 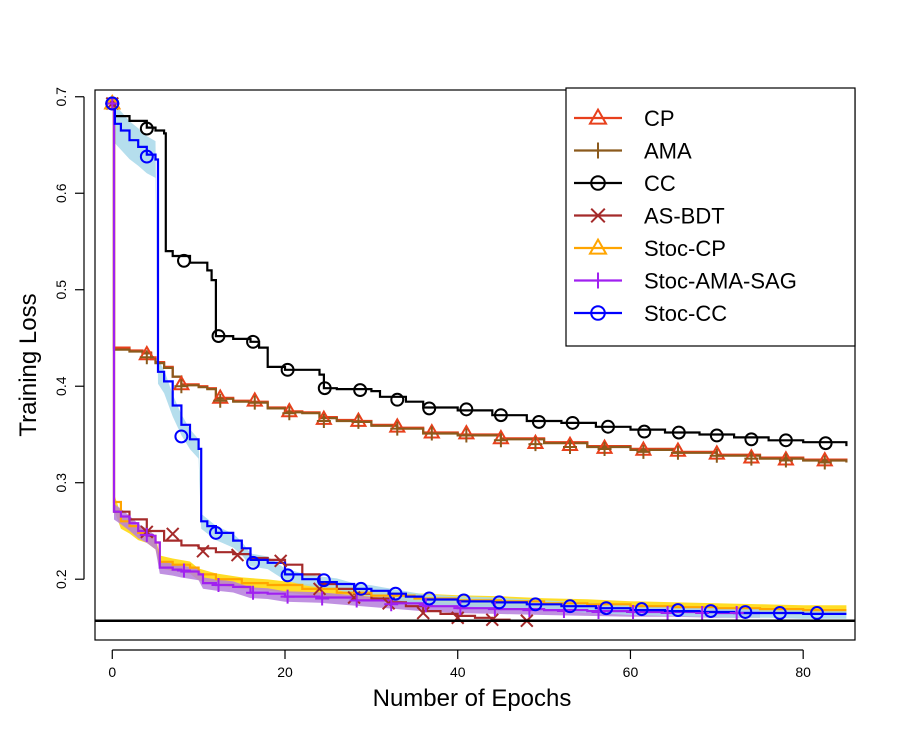 What do you see at coordinates (668, 151) in the screenshot?
I see `legend-label: AMA` at bounding box center [668, 151].